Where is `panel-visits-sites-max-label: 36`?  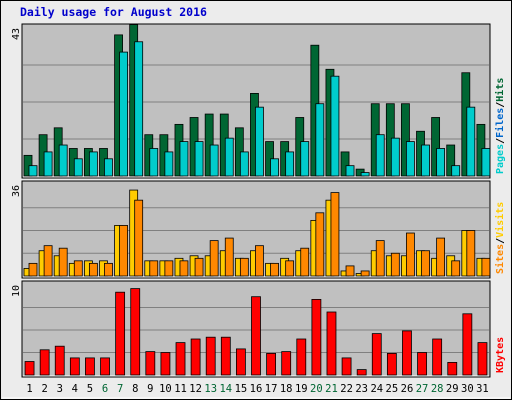 panel-visits-sites-max-label: 36 is located at coordinates (16, 191).